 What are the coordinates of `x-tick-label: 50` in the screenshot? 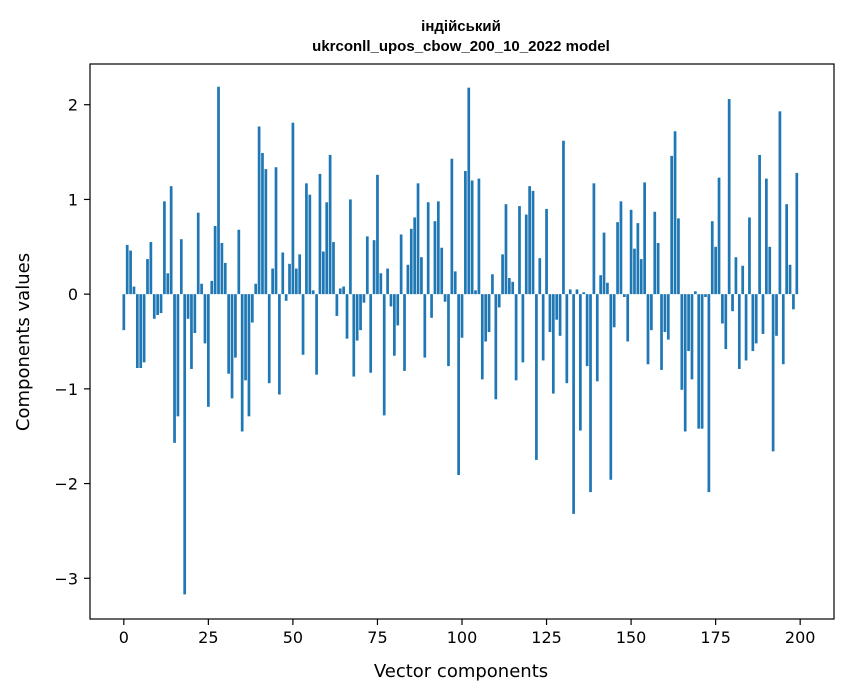 It's located at (293, 637).